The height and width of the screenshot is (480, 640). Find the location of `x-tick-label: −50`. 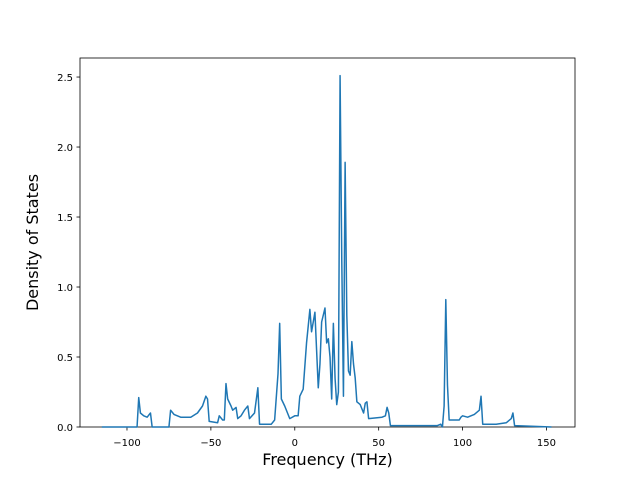

x-tick-label: −50 is located at coordinates (210, 443).